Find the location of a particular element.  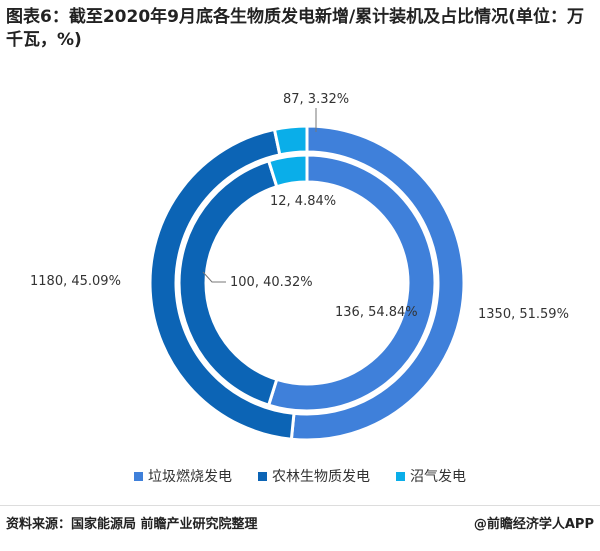

legend-label: 农林生物质发电 is located at coordinates (321, 477).